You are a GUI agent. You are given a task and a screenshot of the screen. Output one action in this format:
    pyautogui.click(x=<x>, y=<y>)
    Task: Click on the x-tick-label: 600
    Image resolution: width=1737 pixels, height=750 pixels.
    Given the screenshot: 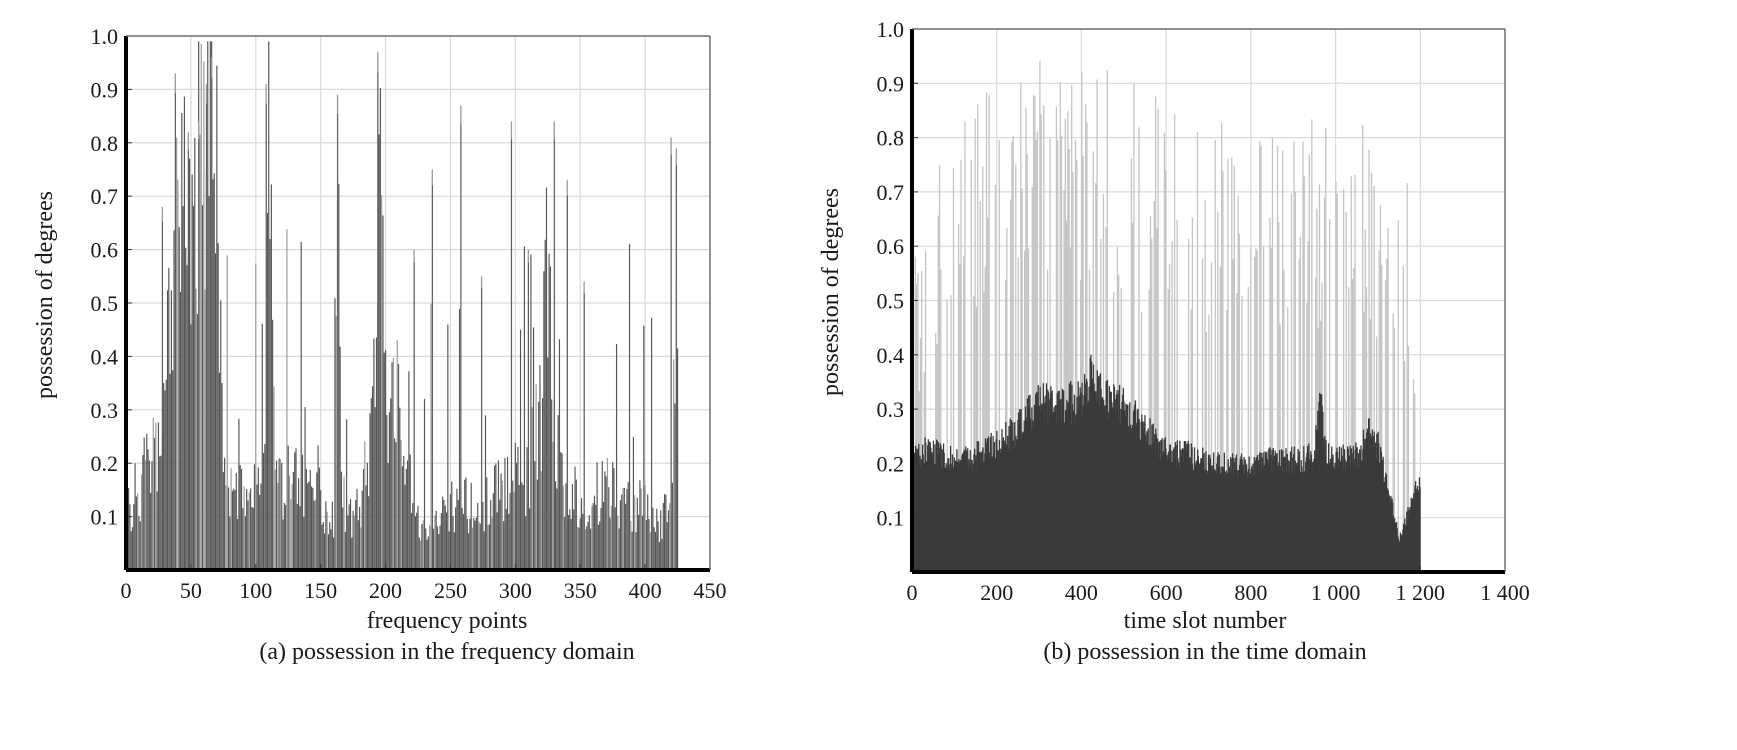 What is the action you would take?
    pyautogui.click(x=1166, y=592)
    